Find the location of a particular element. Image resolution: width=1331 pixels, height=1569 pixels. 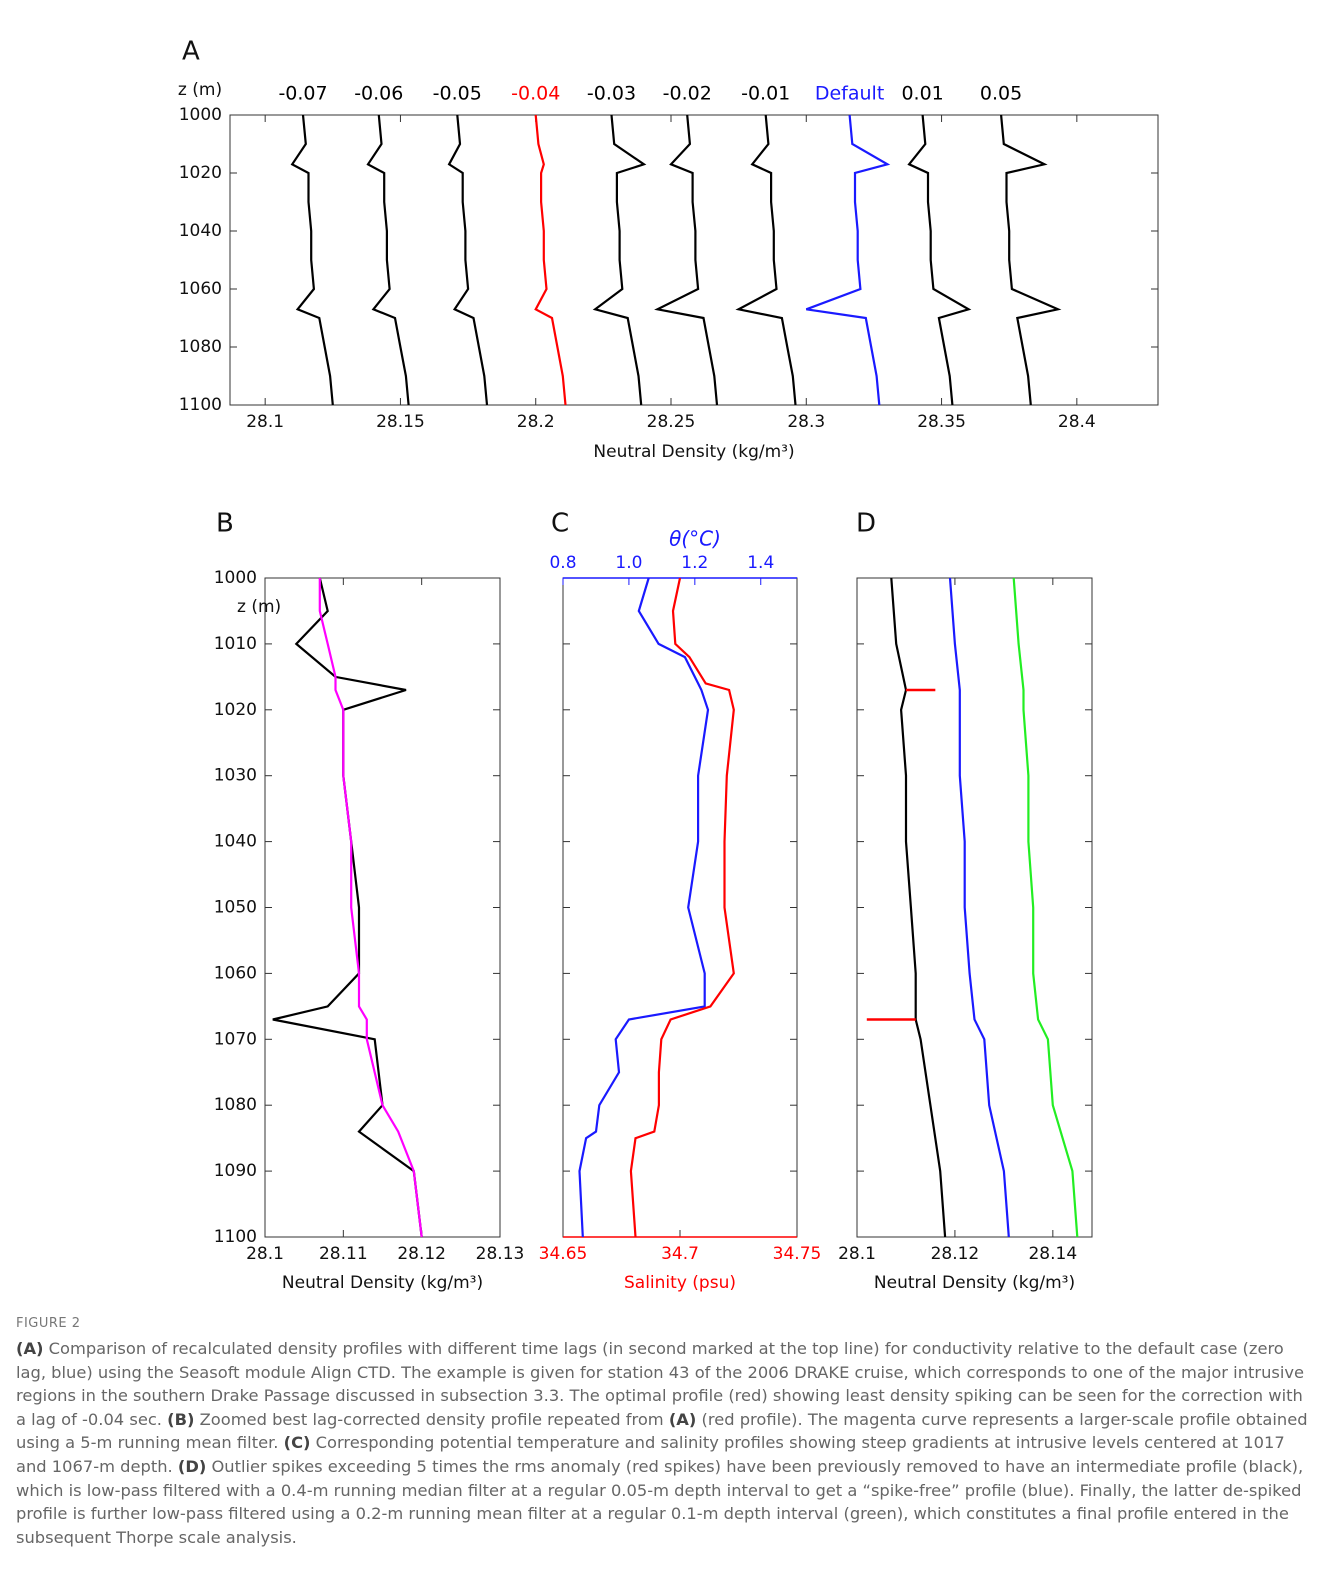

y-tick-label: 1050 is located at coordinates (235, 908).